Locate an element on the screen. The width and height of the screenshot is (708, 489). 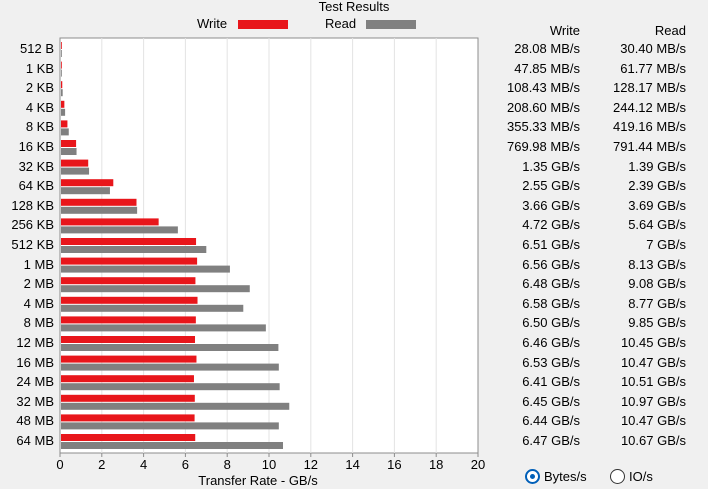
size-label: 2 KB is located at coordinates (39, 88).